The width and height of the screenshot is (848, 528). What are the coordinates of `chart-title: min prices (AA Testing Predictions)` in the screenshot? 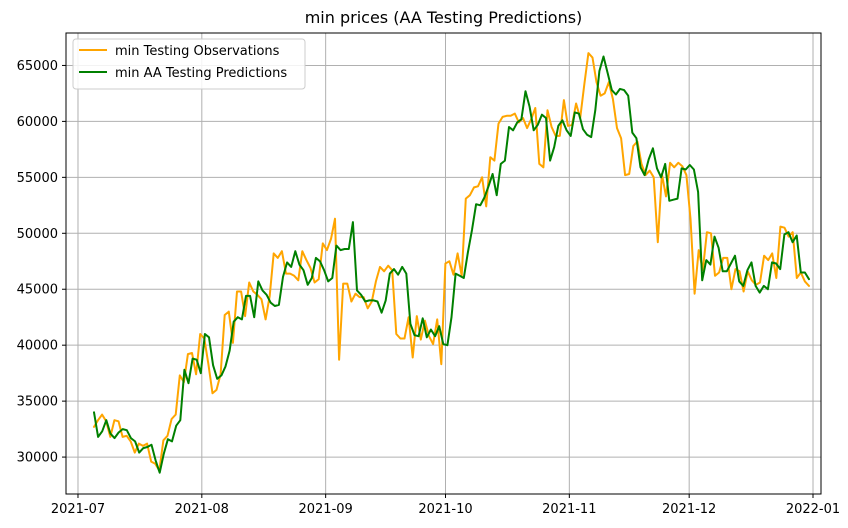 It's located at (444, 17).